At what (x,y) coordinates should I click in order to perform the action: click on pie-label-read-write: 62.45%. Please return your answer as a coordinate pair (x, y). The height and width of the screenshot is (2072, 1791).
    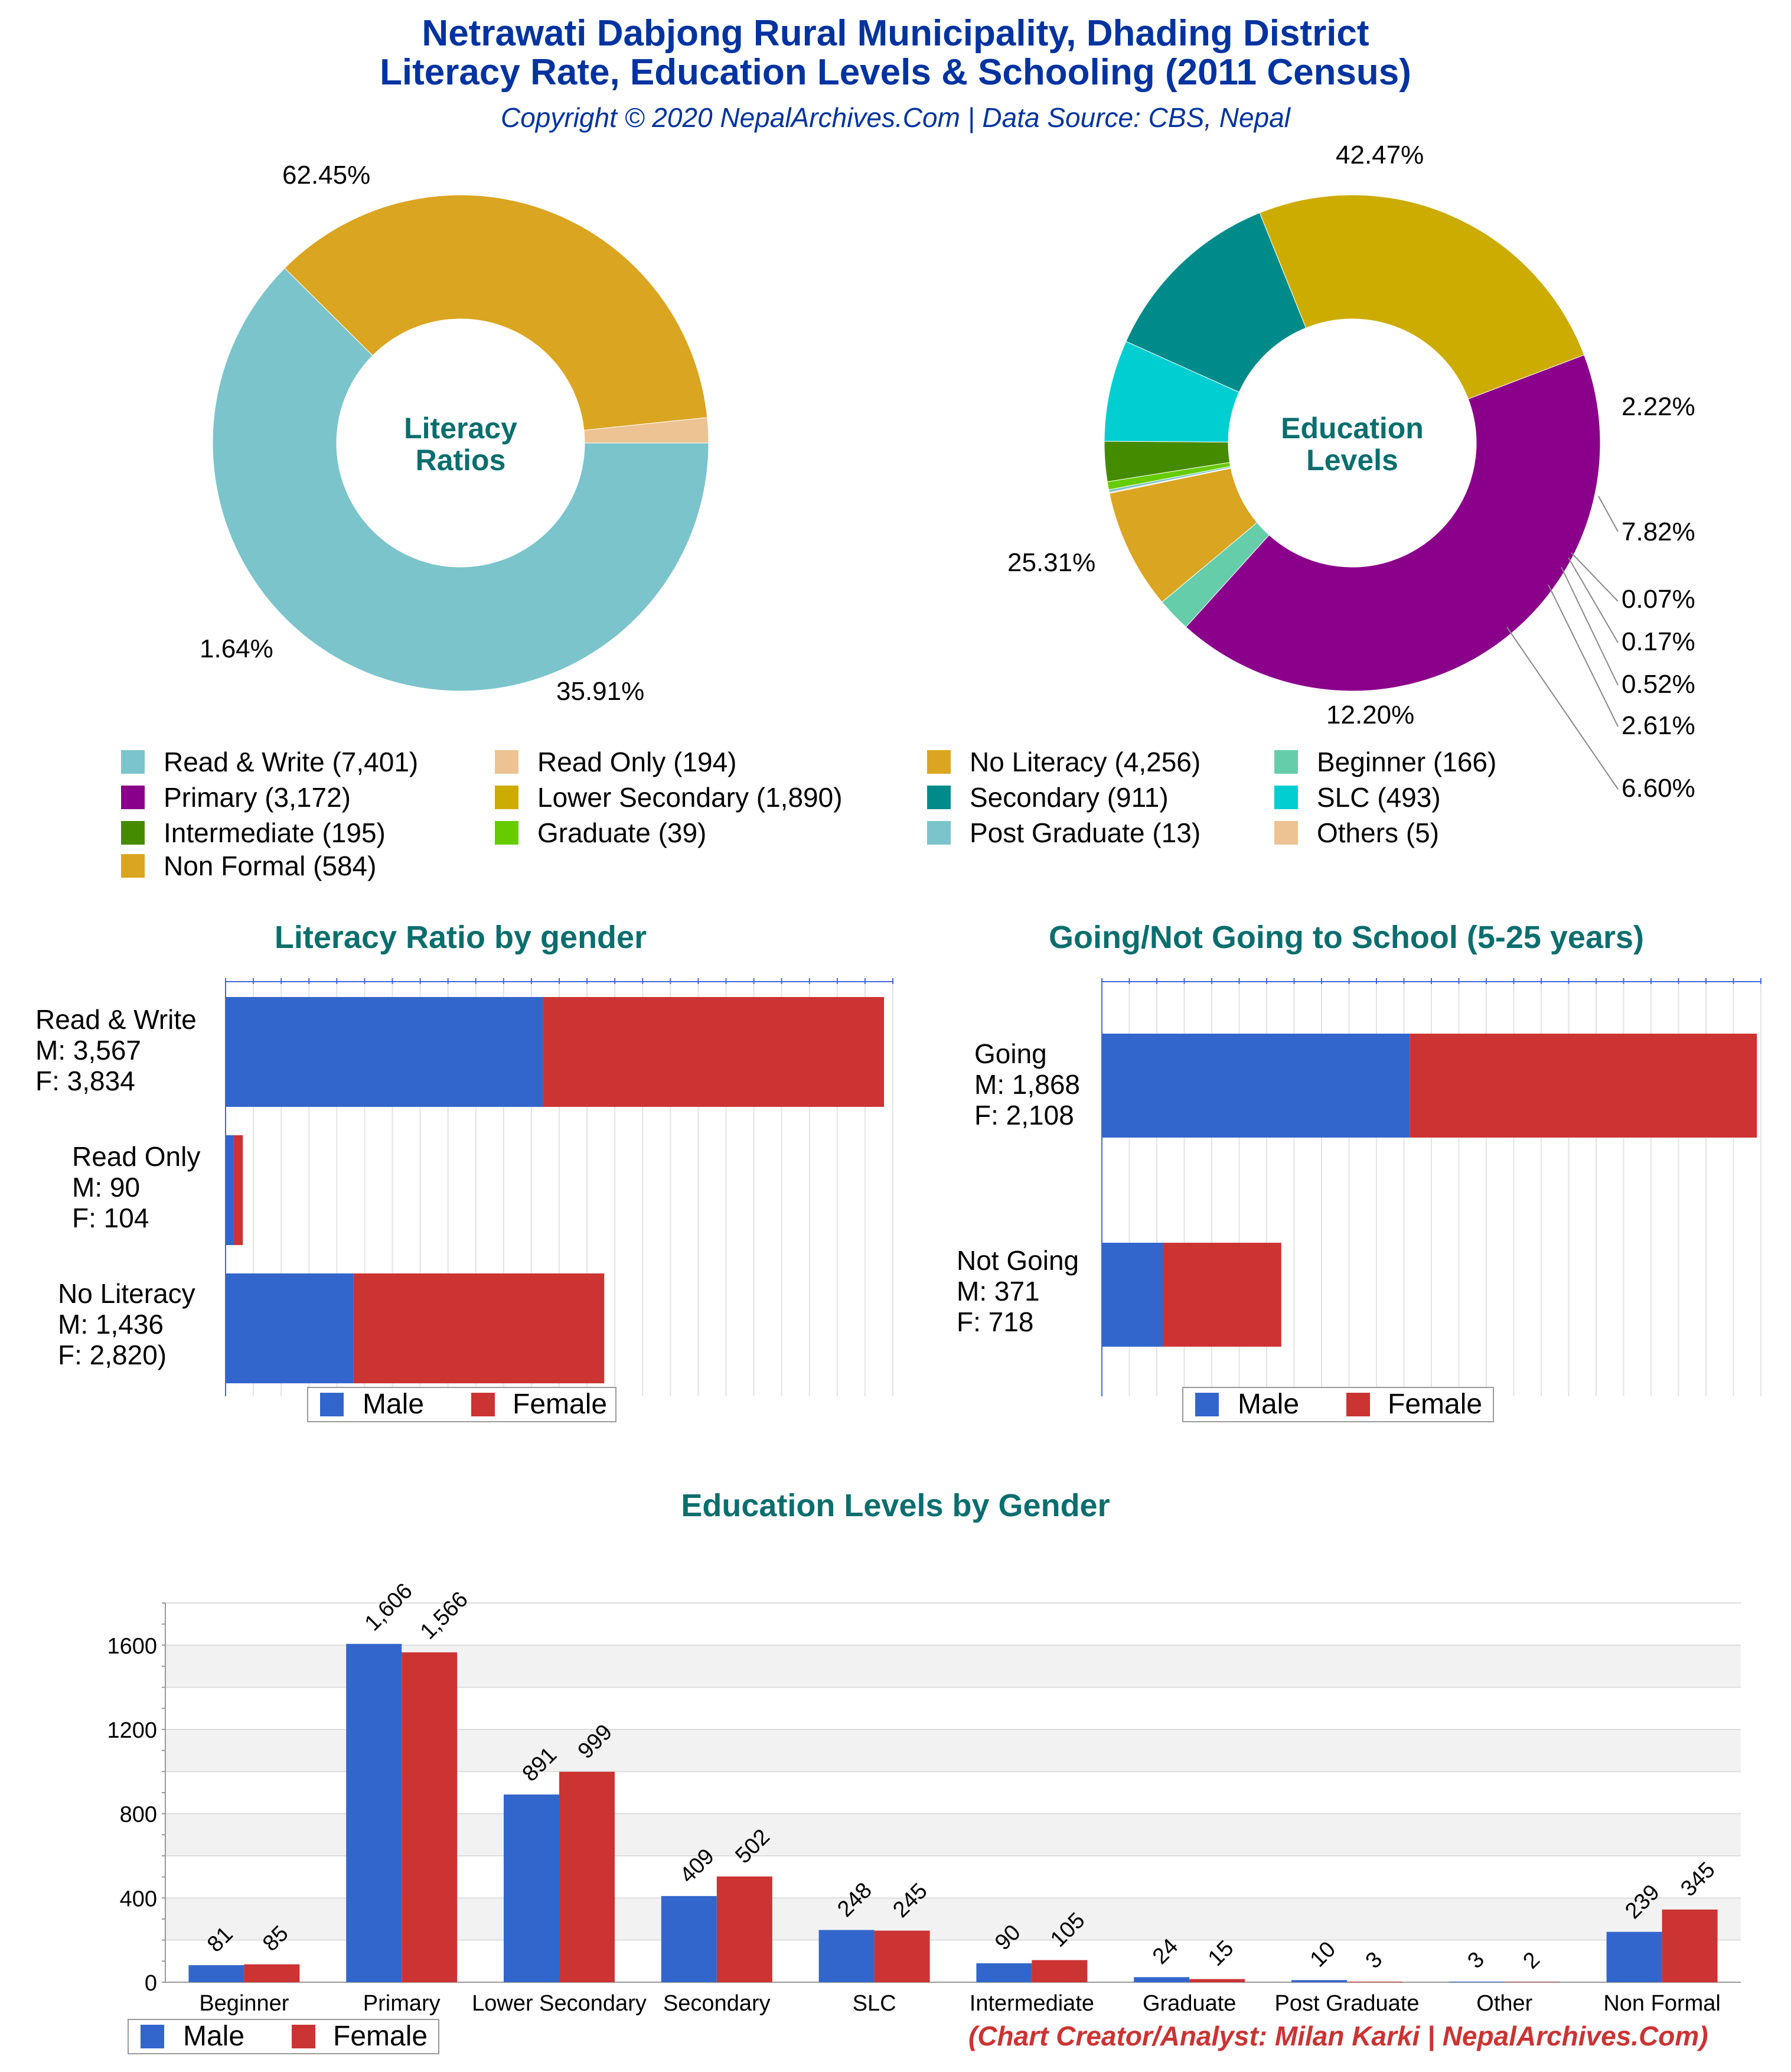
    Looking at the image, I should click on (326, 175).